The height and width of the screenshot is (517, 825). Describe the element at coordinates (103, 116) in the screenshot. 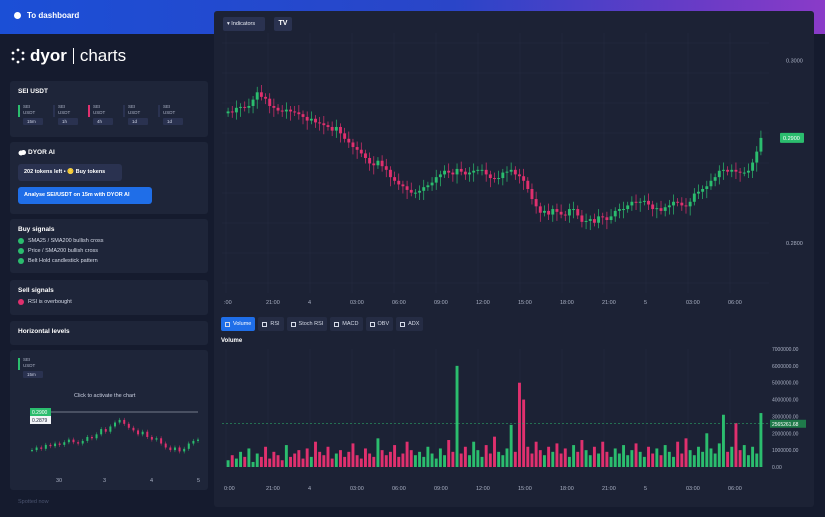

I see `timeframe-selector: SEI USDT 4h` at that location.